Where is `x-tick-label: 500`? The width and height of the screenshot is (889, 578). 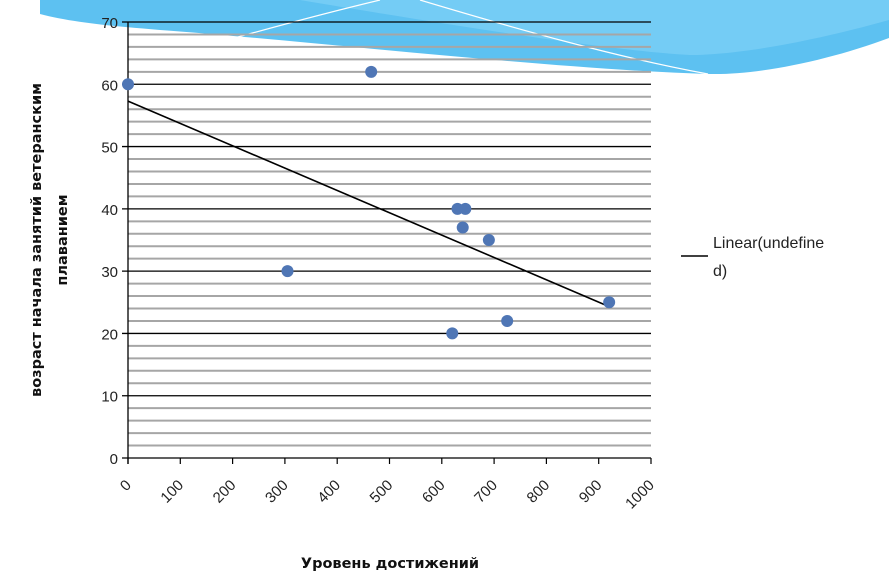
x-tick-label: 500 is located at coordinates (382, 492).